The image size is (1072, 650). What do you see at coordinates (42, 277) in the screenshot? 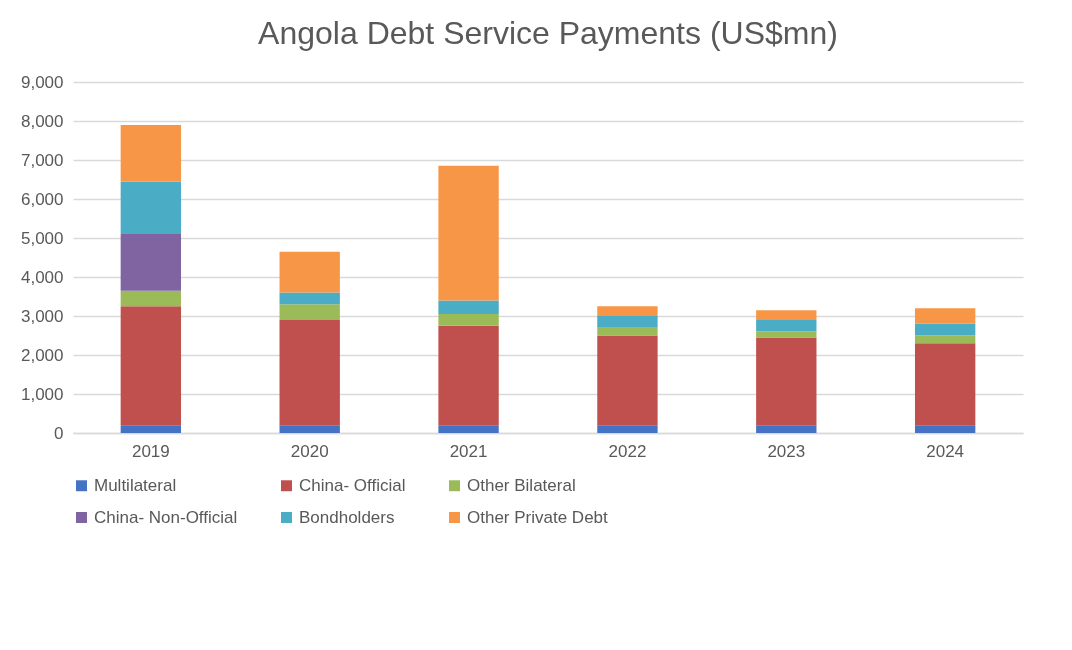
I see `y-tick-label: 4,000` at bounding box center [42, 277].